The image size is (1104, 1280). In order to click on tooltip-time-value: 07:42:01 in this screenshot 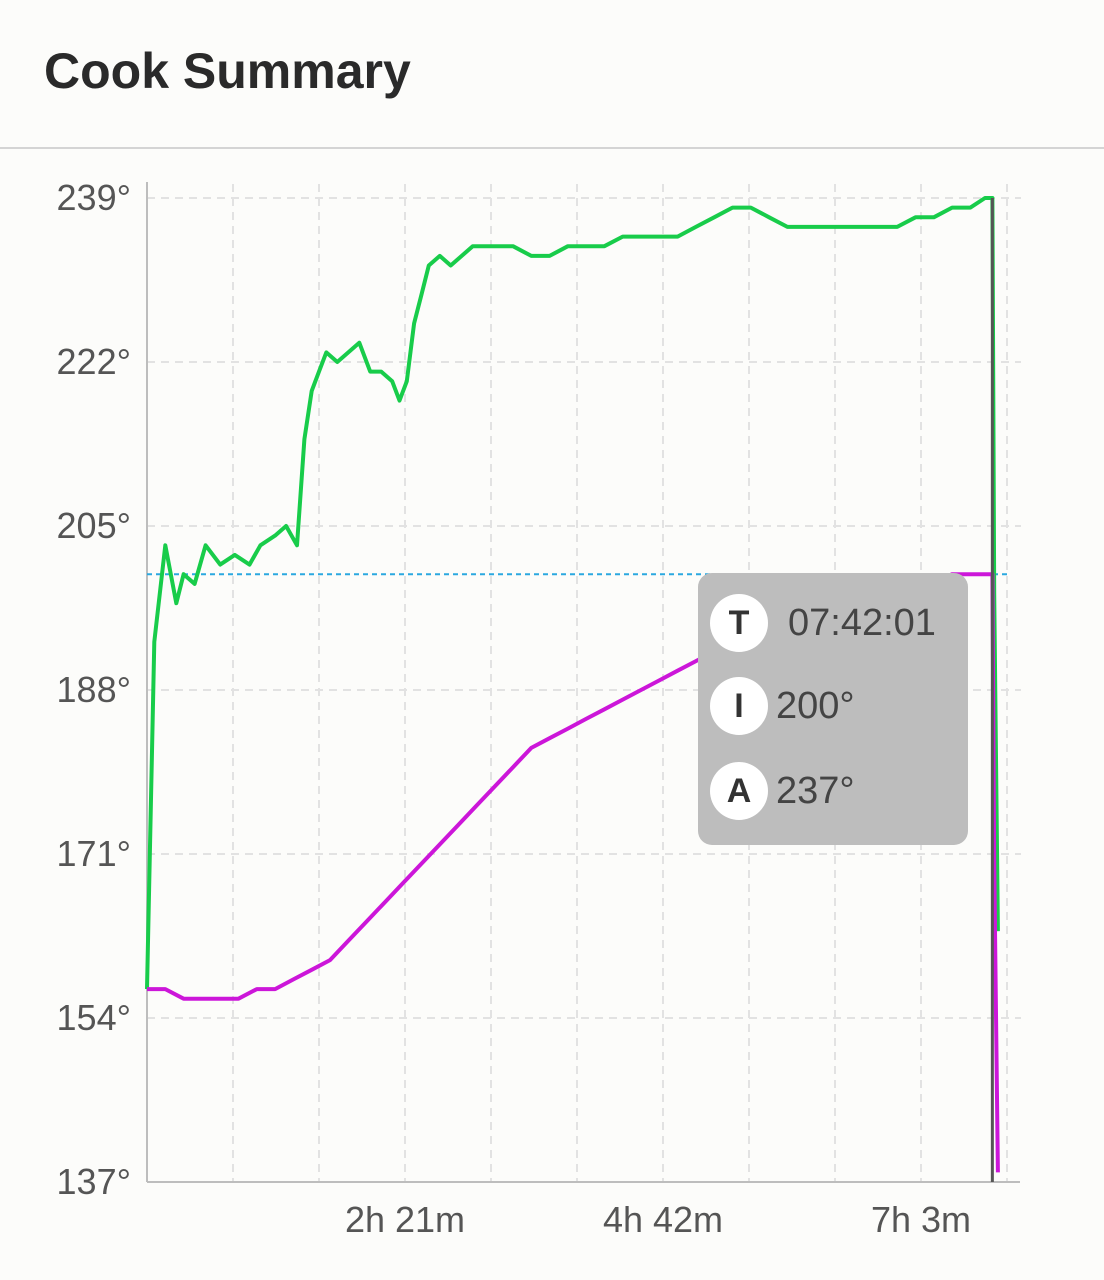, I will do `click(862, 622)`.